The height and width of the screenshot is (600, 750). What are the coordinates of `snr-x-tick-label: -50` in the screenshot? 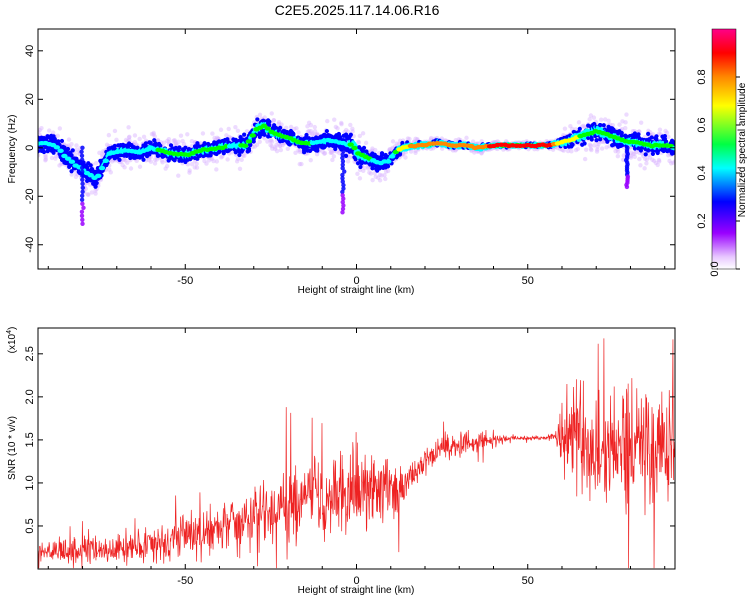 It's located at (185, 581).